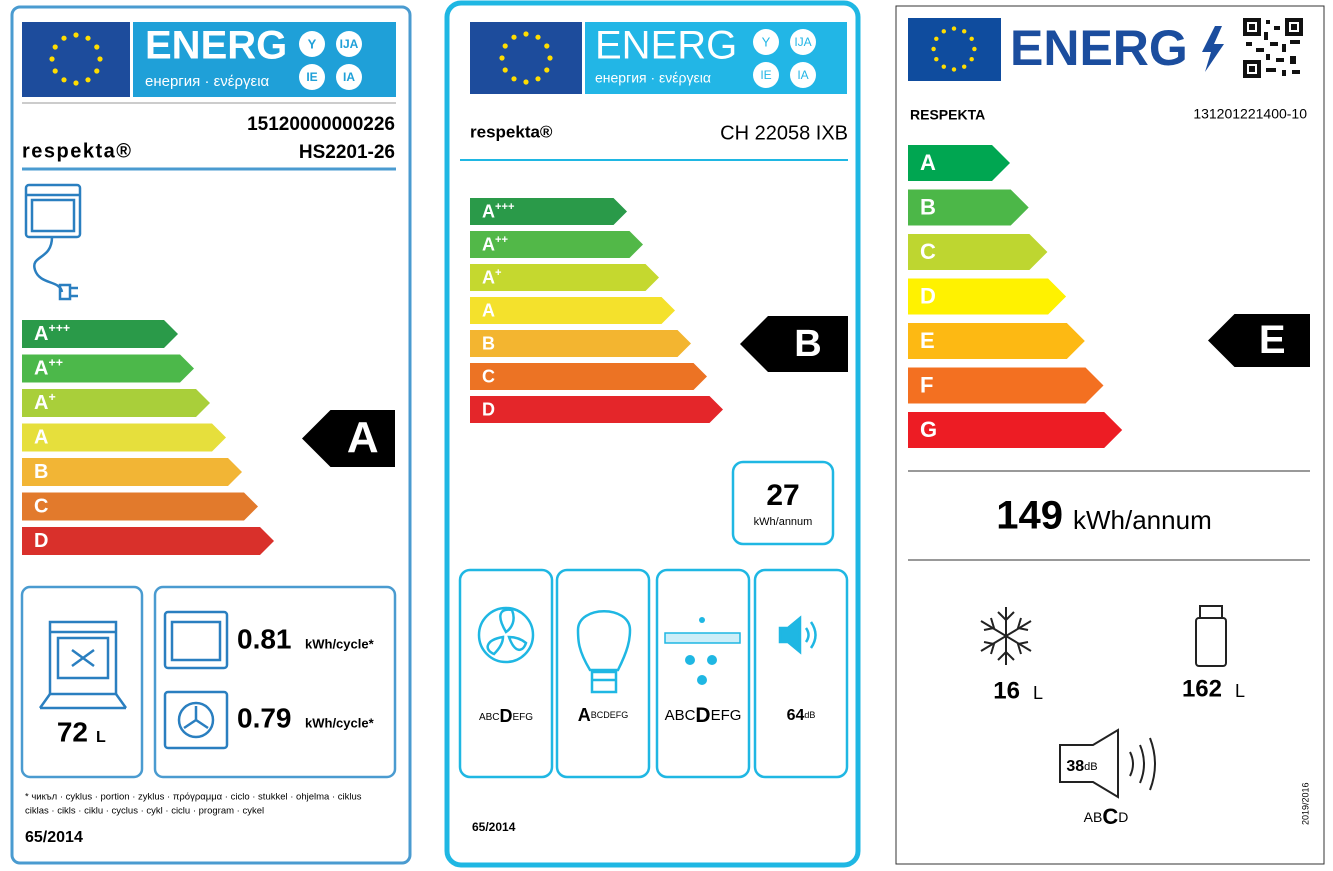 The image size is (1333, 871). Describe the element at coordinates (264, 638) in the screenshot. I see `consumption-value: 0.81` at that location.